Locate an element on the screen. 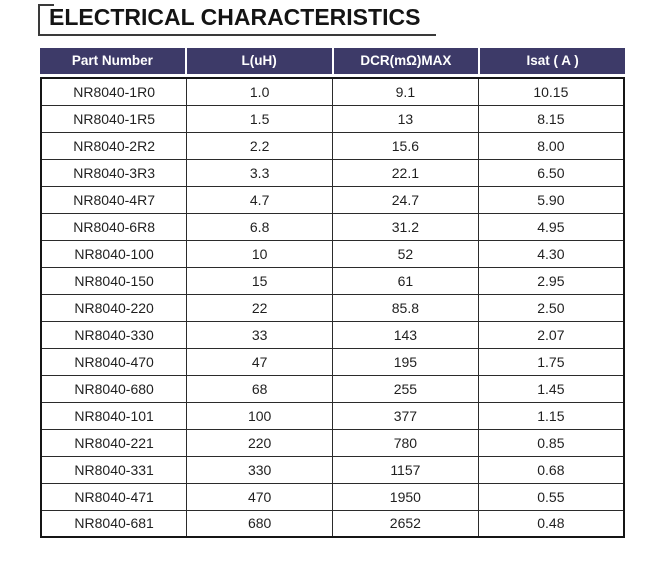 Image resolution: width=666 pixels, height=583 pixels. value-cell: 195 is located at coordinates (405, 361).